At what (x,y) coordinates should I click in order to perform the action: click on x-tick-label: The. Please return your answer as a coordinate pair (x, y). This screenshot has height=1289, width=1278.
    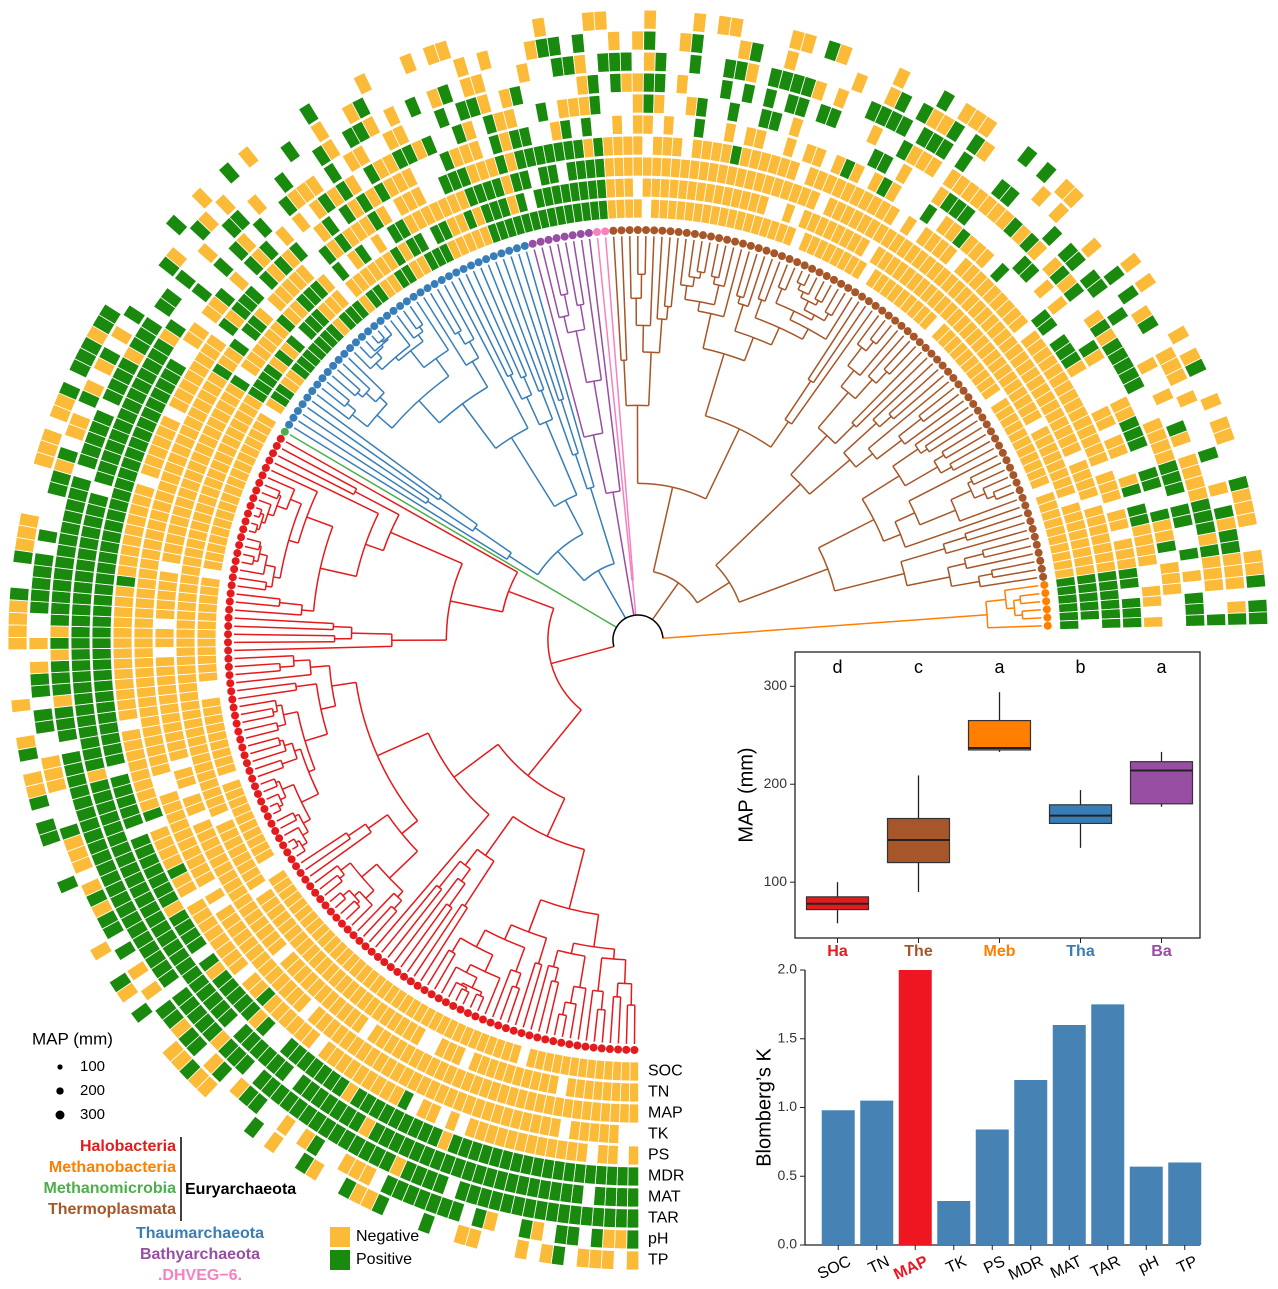
    Looking at the image, I should click on (918, 951).